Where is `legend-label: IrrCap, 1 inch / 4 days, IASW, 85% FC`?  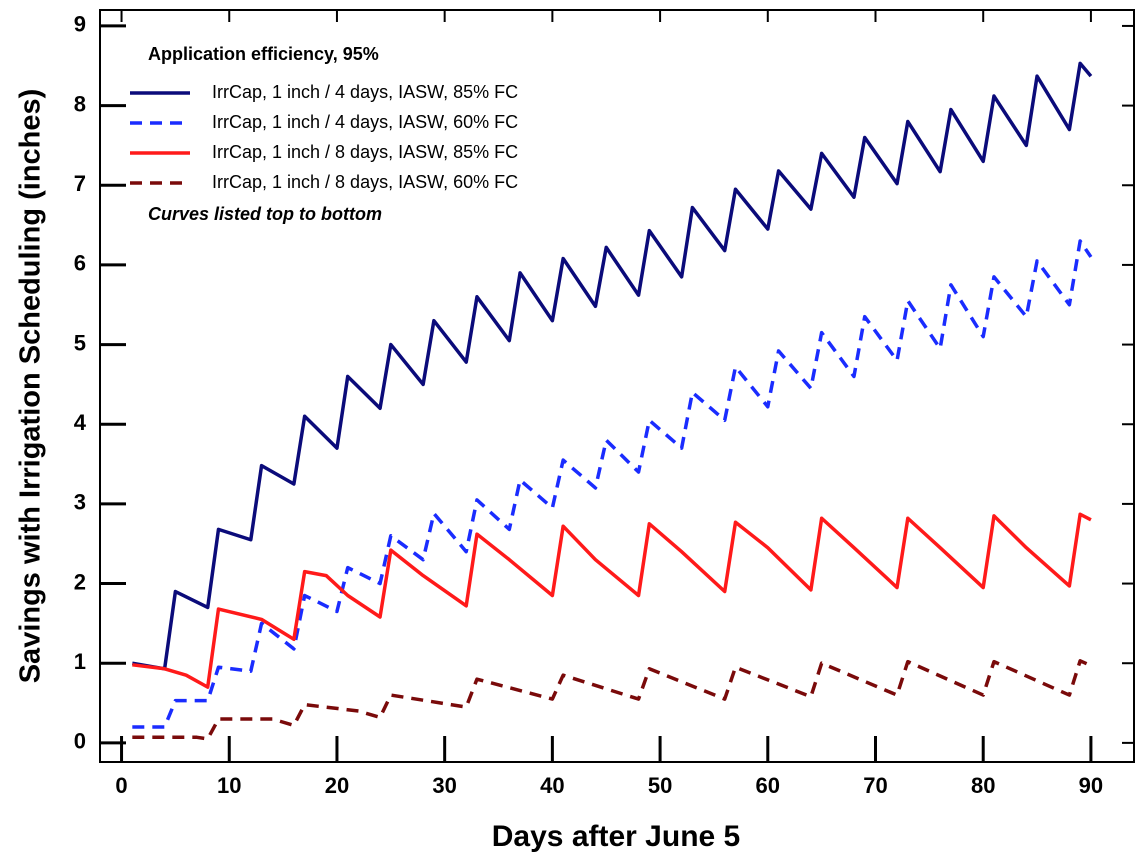
legend-label: IrrCap, 1 inch / 4 days, IASW, 85% FC is located at coordinates (365, 92).